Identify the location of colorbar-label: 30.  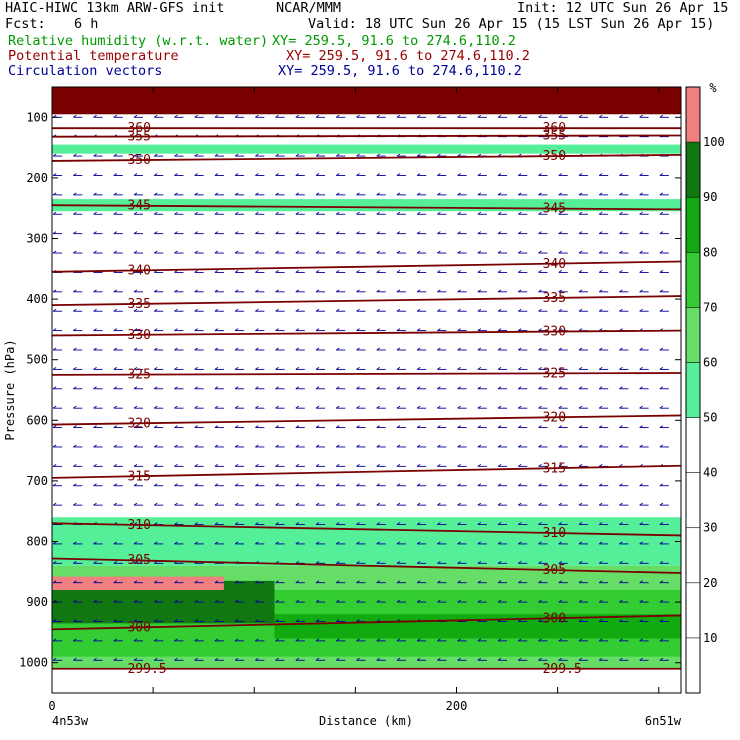
(710, 528).